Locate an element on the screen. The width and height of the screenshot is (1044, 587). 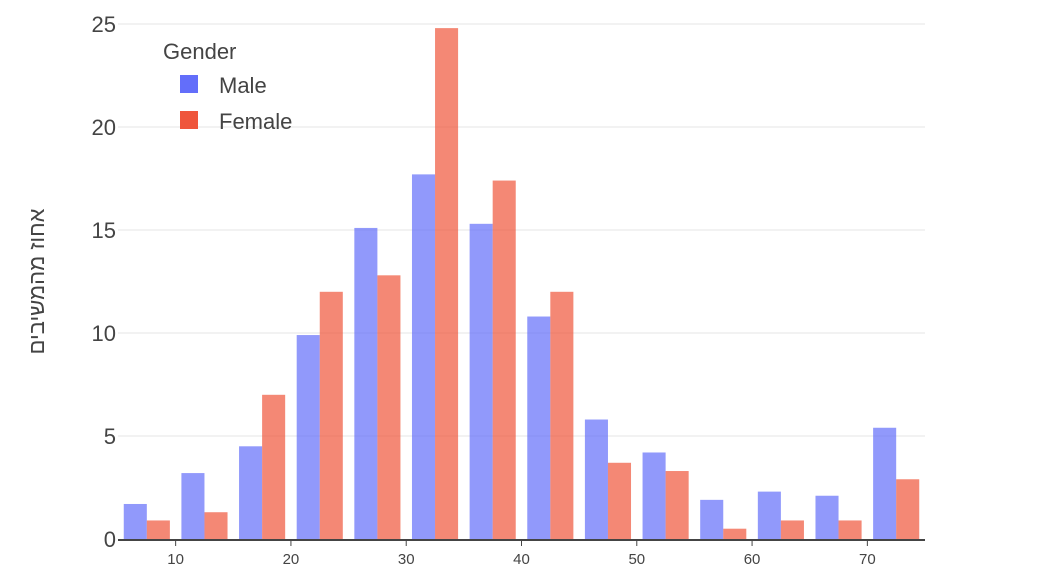
y-axis-label: אחוז מהמשיבים is located at coordinates (36, 281).